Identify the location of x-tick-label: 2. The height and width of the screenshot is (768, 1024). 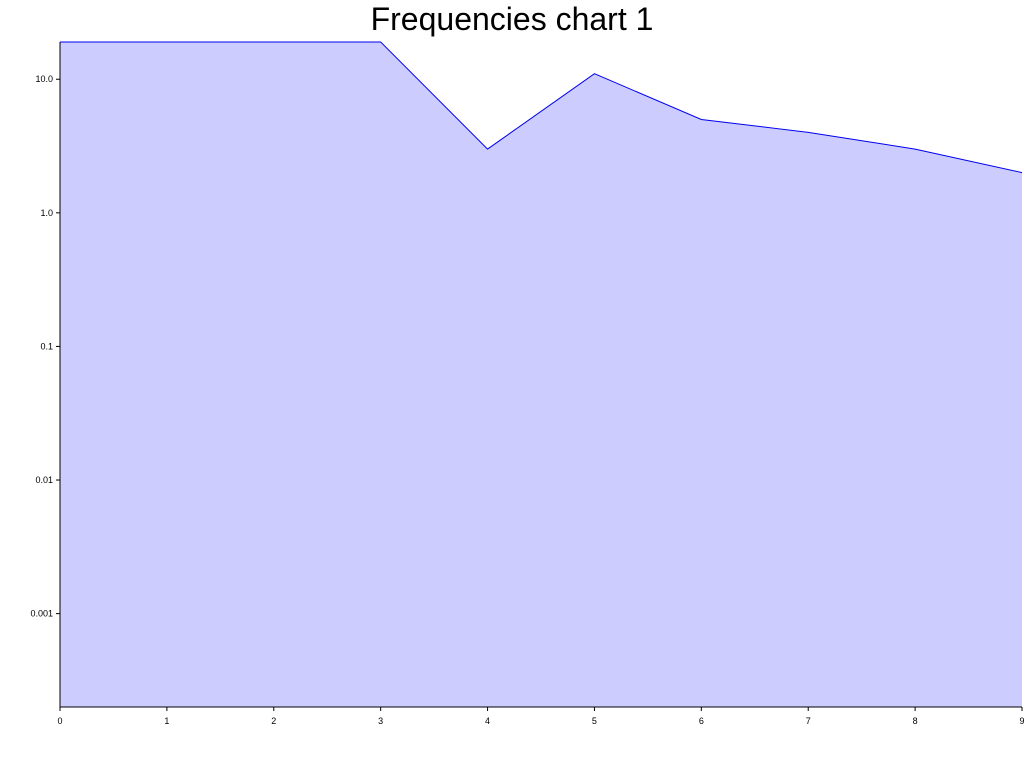
(273, 721).